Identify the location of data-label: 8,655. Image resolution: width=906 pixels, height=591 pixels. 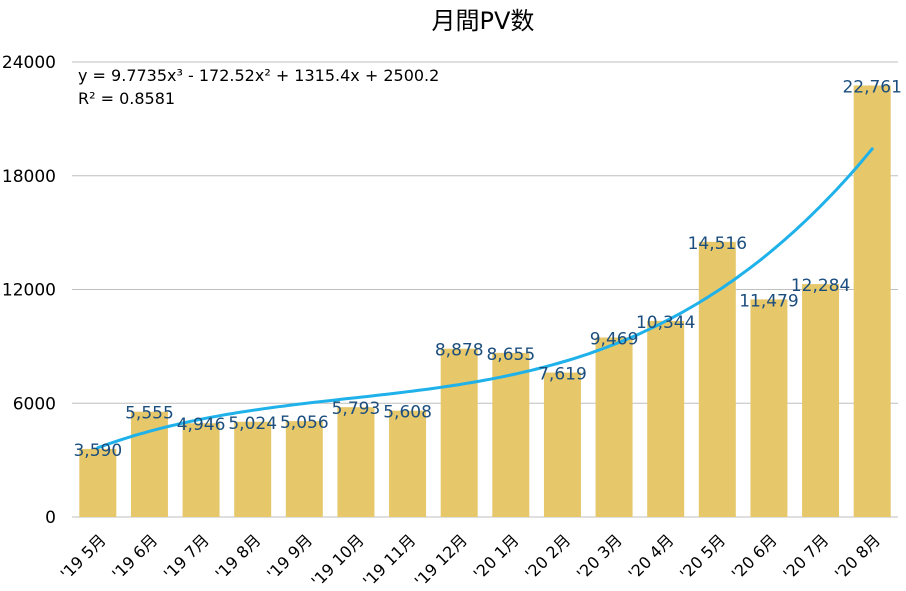
(510, 355).